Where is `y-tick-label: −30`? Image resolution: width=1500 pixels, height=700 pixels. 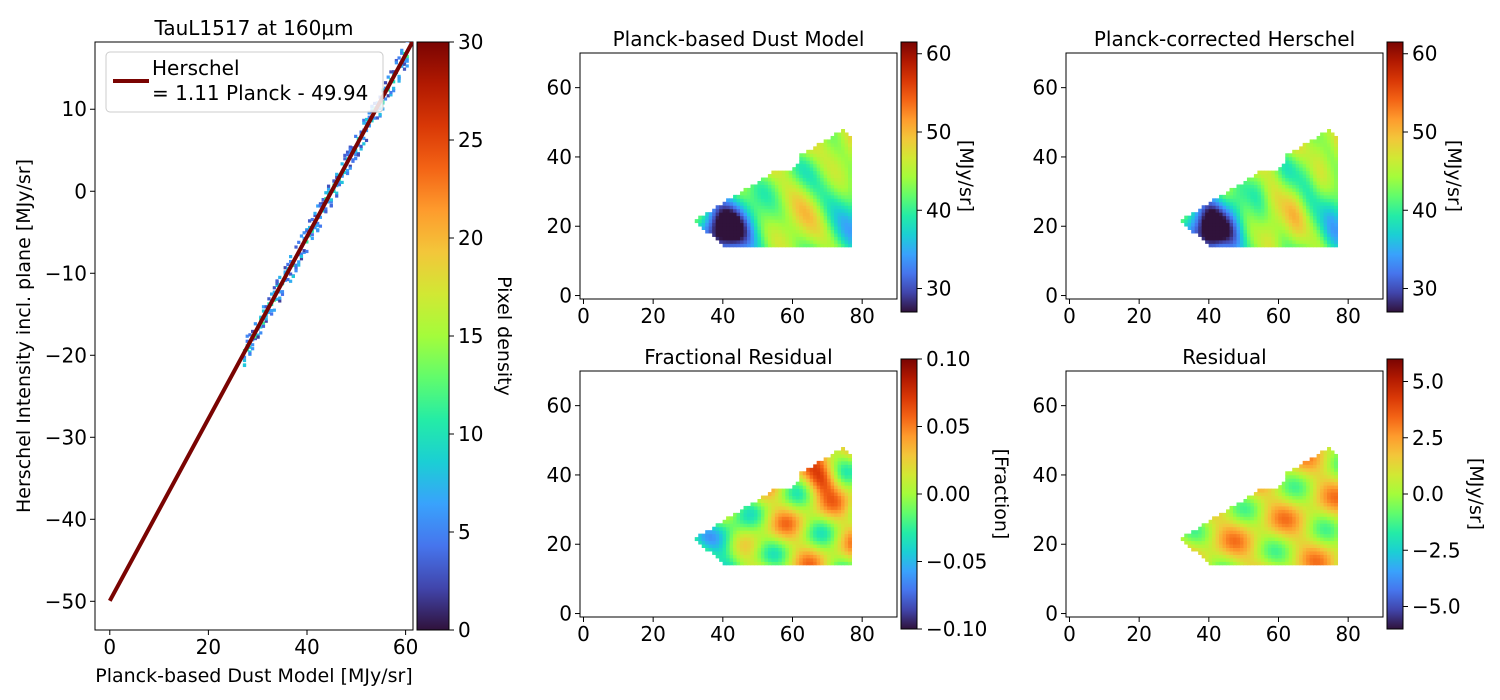 y-tick-label: −30 is located at coordinates (66, 437).